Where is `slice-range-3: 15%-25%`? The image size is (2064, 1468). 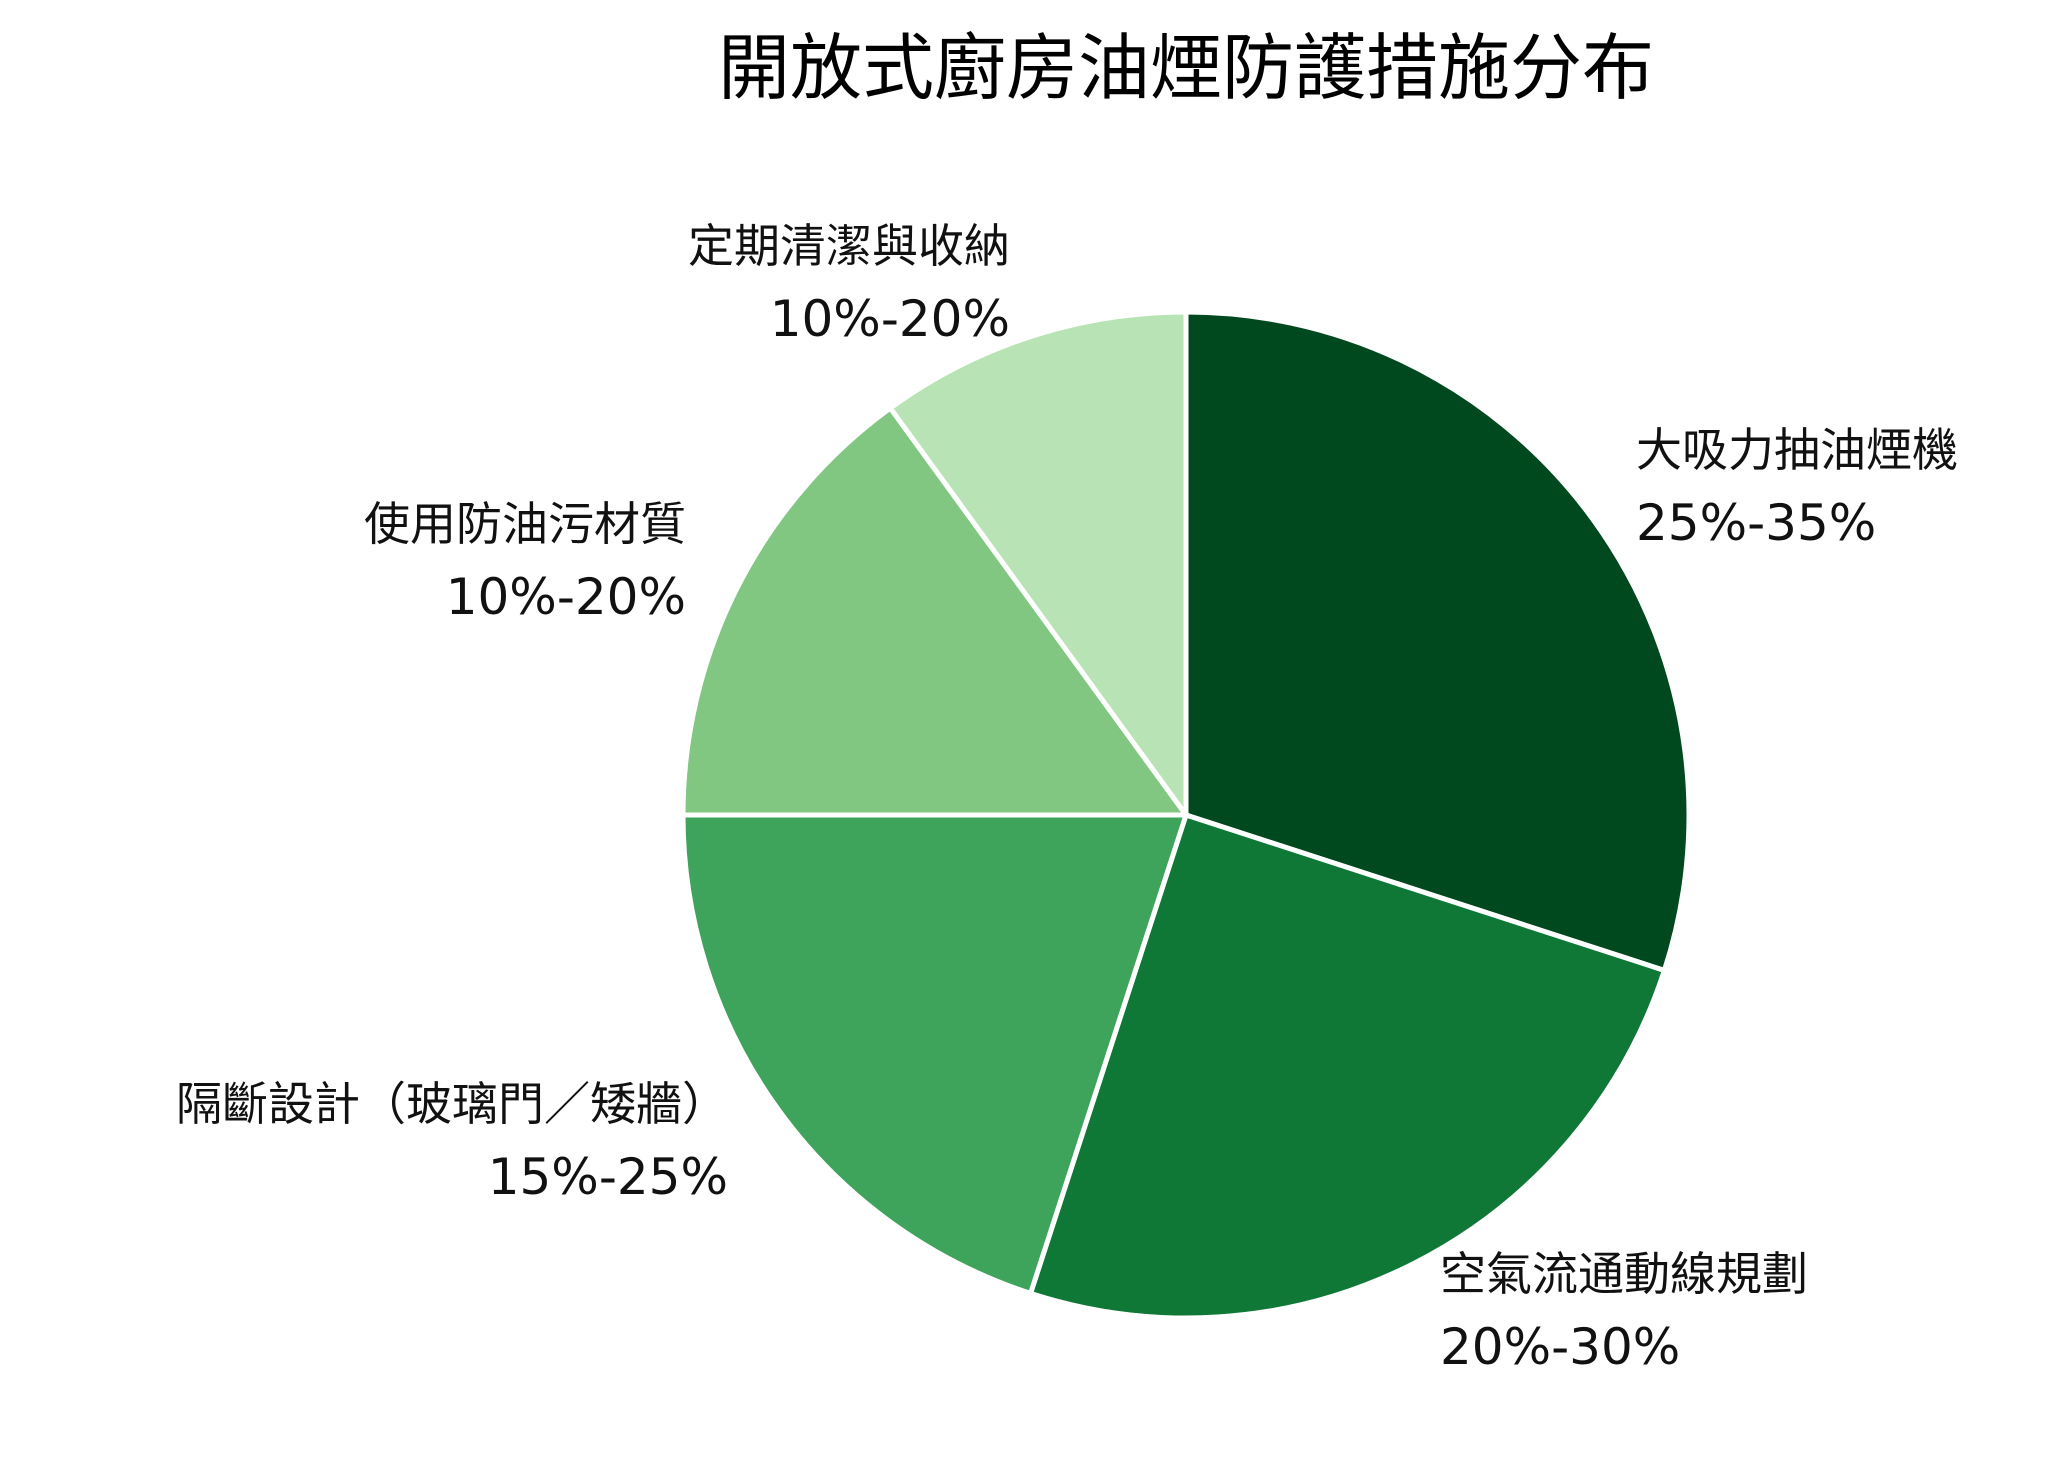 slice-range-3: 15%-25% is located at coordinates (608, 1177).